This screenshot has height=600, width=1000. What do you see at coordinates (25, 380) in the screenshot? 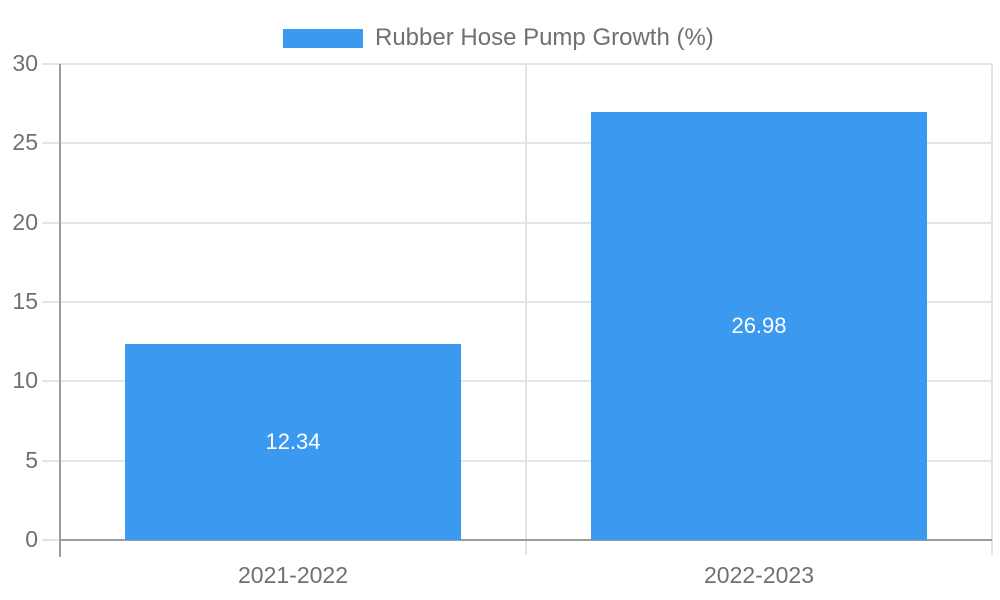
I see `y-tick-label: 10` at bounding box center [25, 380].